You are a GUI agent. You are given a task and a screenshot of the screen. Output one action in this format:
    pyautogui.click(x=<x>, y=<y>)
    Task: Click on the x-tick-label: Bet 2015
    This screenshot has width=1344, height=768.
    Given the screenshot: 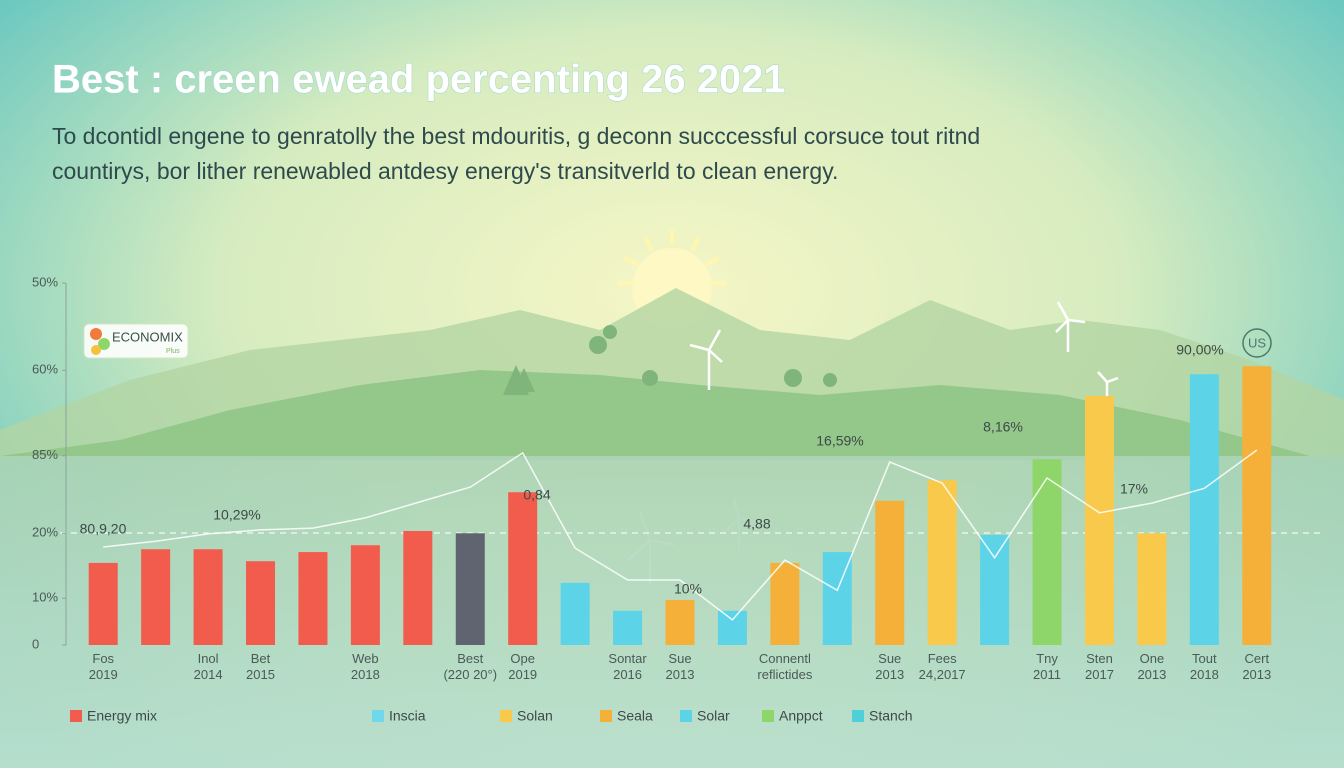 What is the action you would take?
    pyautogui.click(x=260, y=666)
    